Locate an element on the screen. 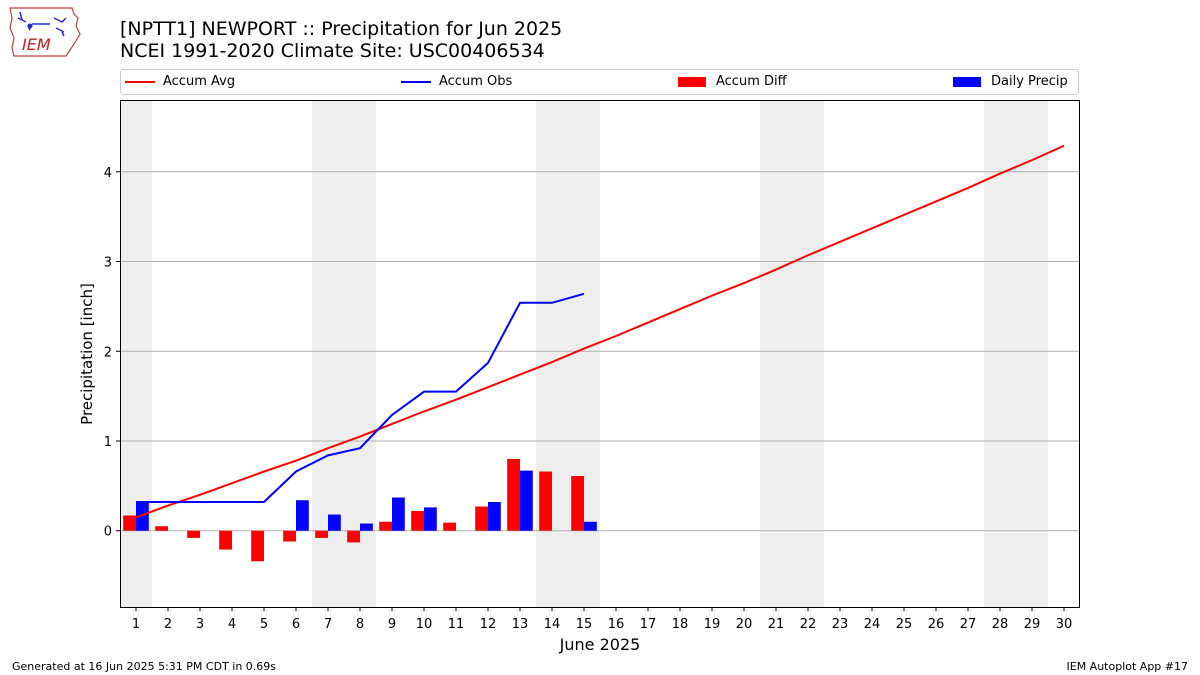  legend-swatch-accum-diff is located at coordinates (692, 81).